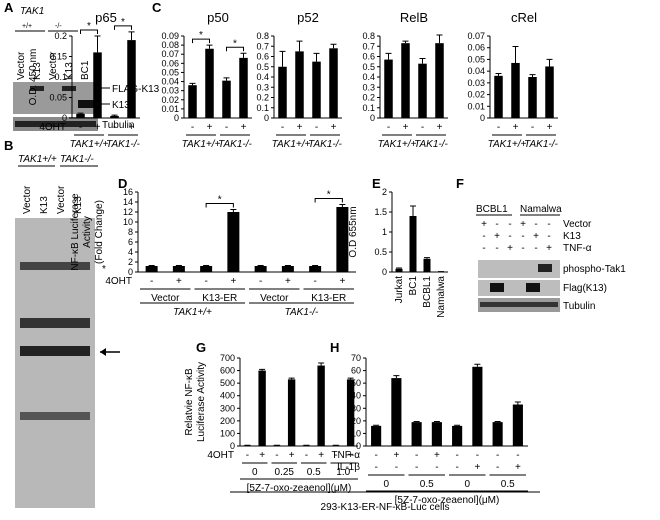  What do you see at coordinates (170, 72) in the screenshot?
I see `y-tick-label: 0.05` at bounding box center [170, 72].